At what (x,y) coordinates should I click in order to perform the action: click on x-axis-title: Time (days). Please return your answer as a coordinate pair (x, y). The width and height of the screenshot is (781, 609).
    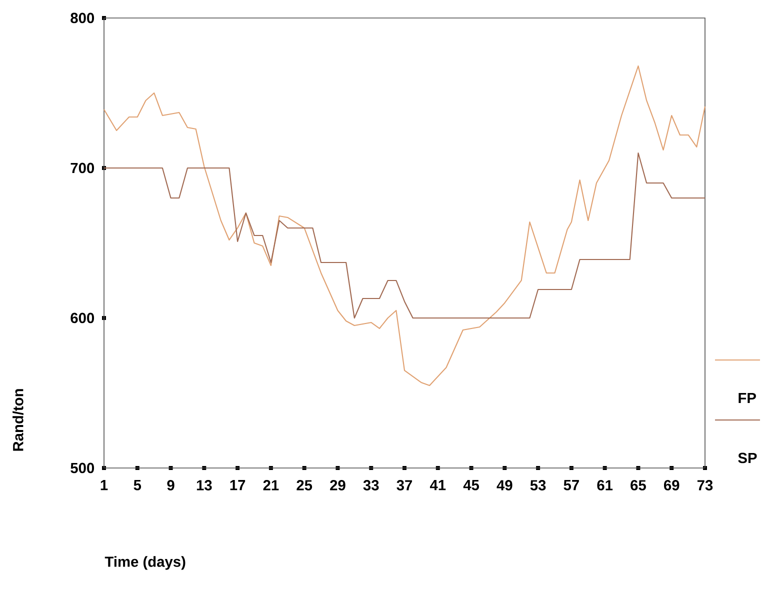
    Looking at the image, I should click on (145, 563).